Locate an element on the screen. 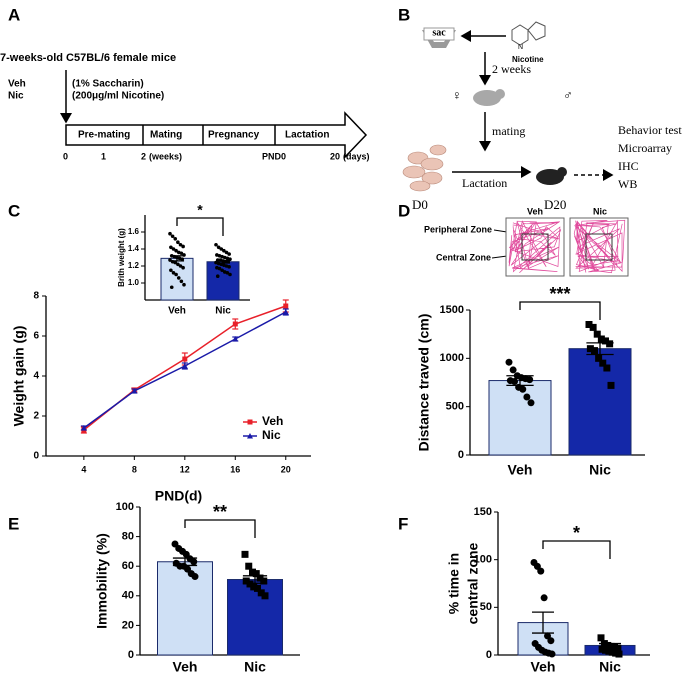 The width and height of the screenshot is (692, 677). group: Veh is located at coordinates (17, 84).